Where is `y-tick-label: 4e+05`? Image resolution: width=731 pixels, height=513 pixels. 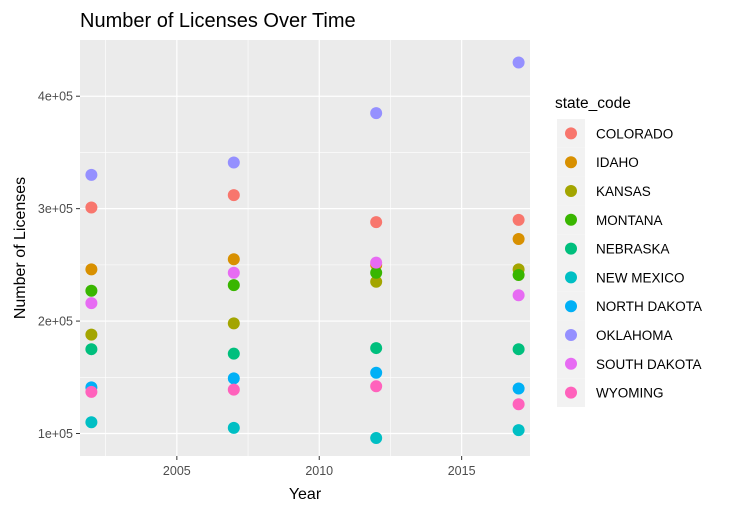 y-tick-label: 4e+05 is located at coordinates (55, 97).